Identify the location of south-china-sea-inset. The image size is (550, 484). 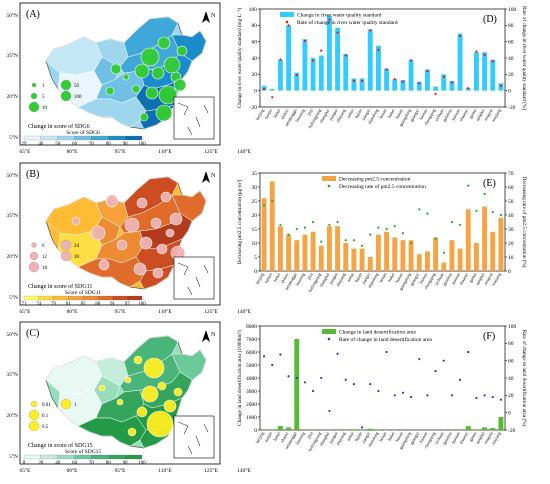
(194, 278).